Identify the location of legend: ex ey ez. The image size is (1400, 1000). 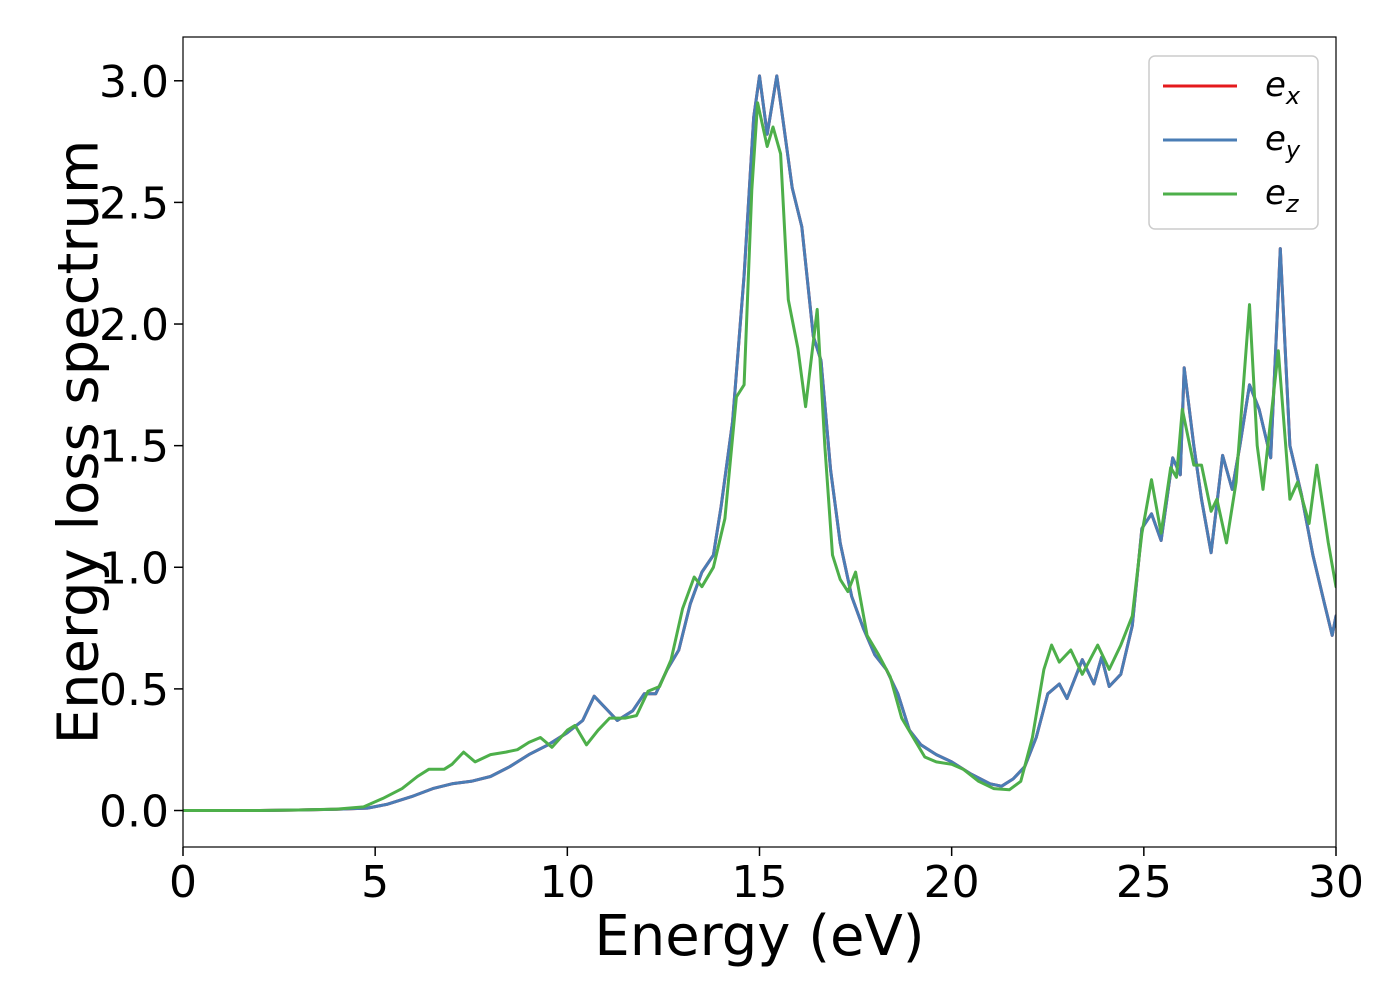
(1233, 142).